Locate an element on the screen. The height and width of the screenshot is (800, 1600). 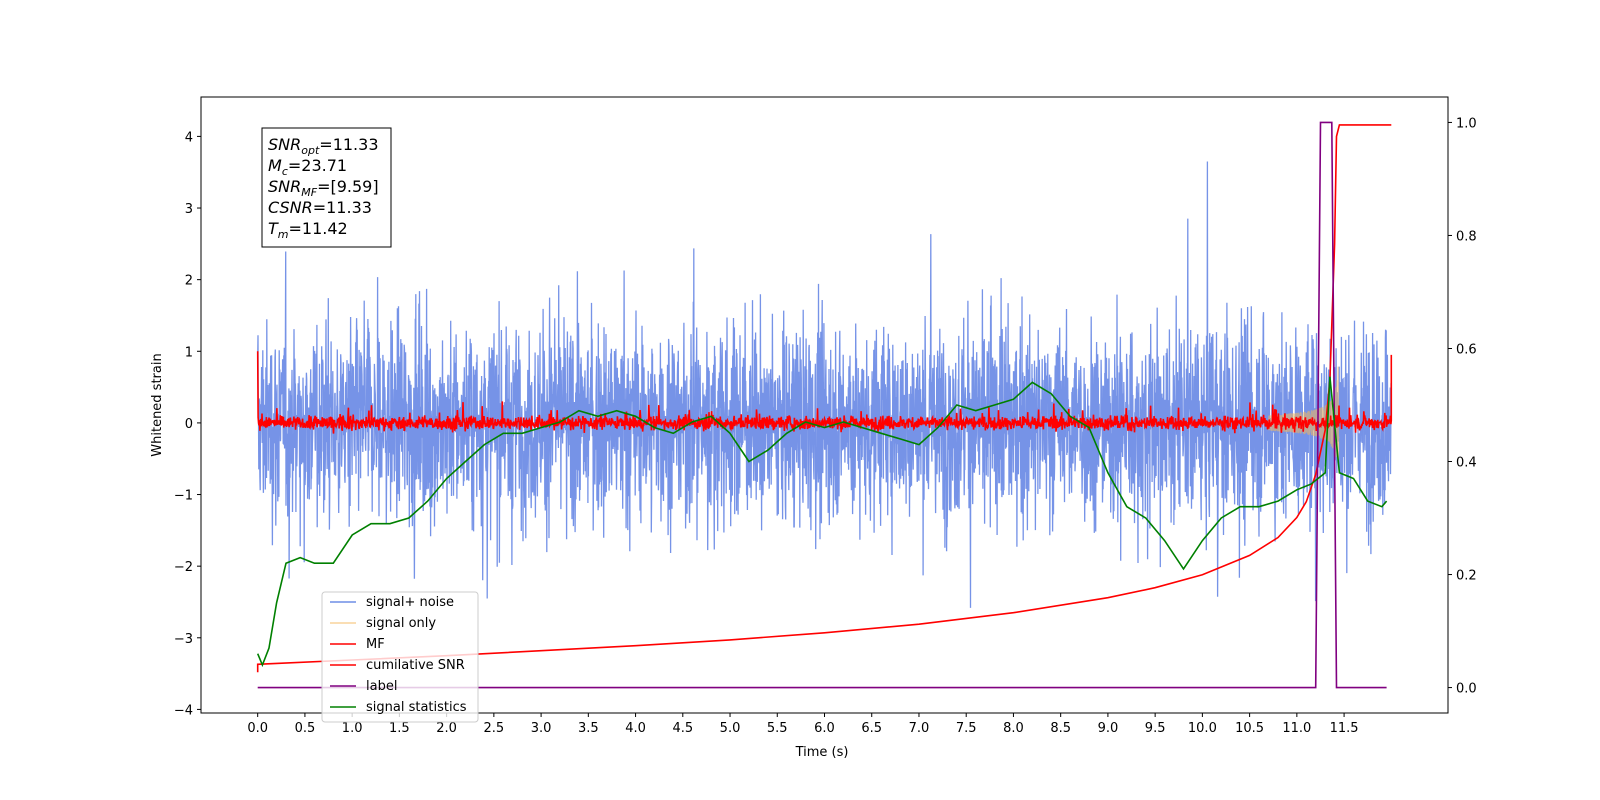
x-tick-label: 6.5 is located at coordinates (871, 728).